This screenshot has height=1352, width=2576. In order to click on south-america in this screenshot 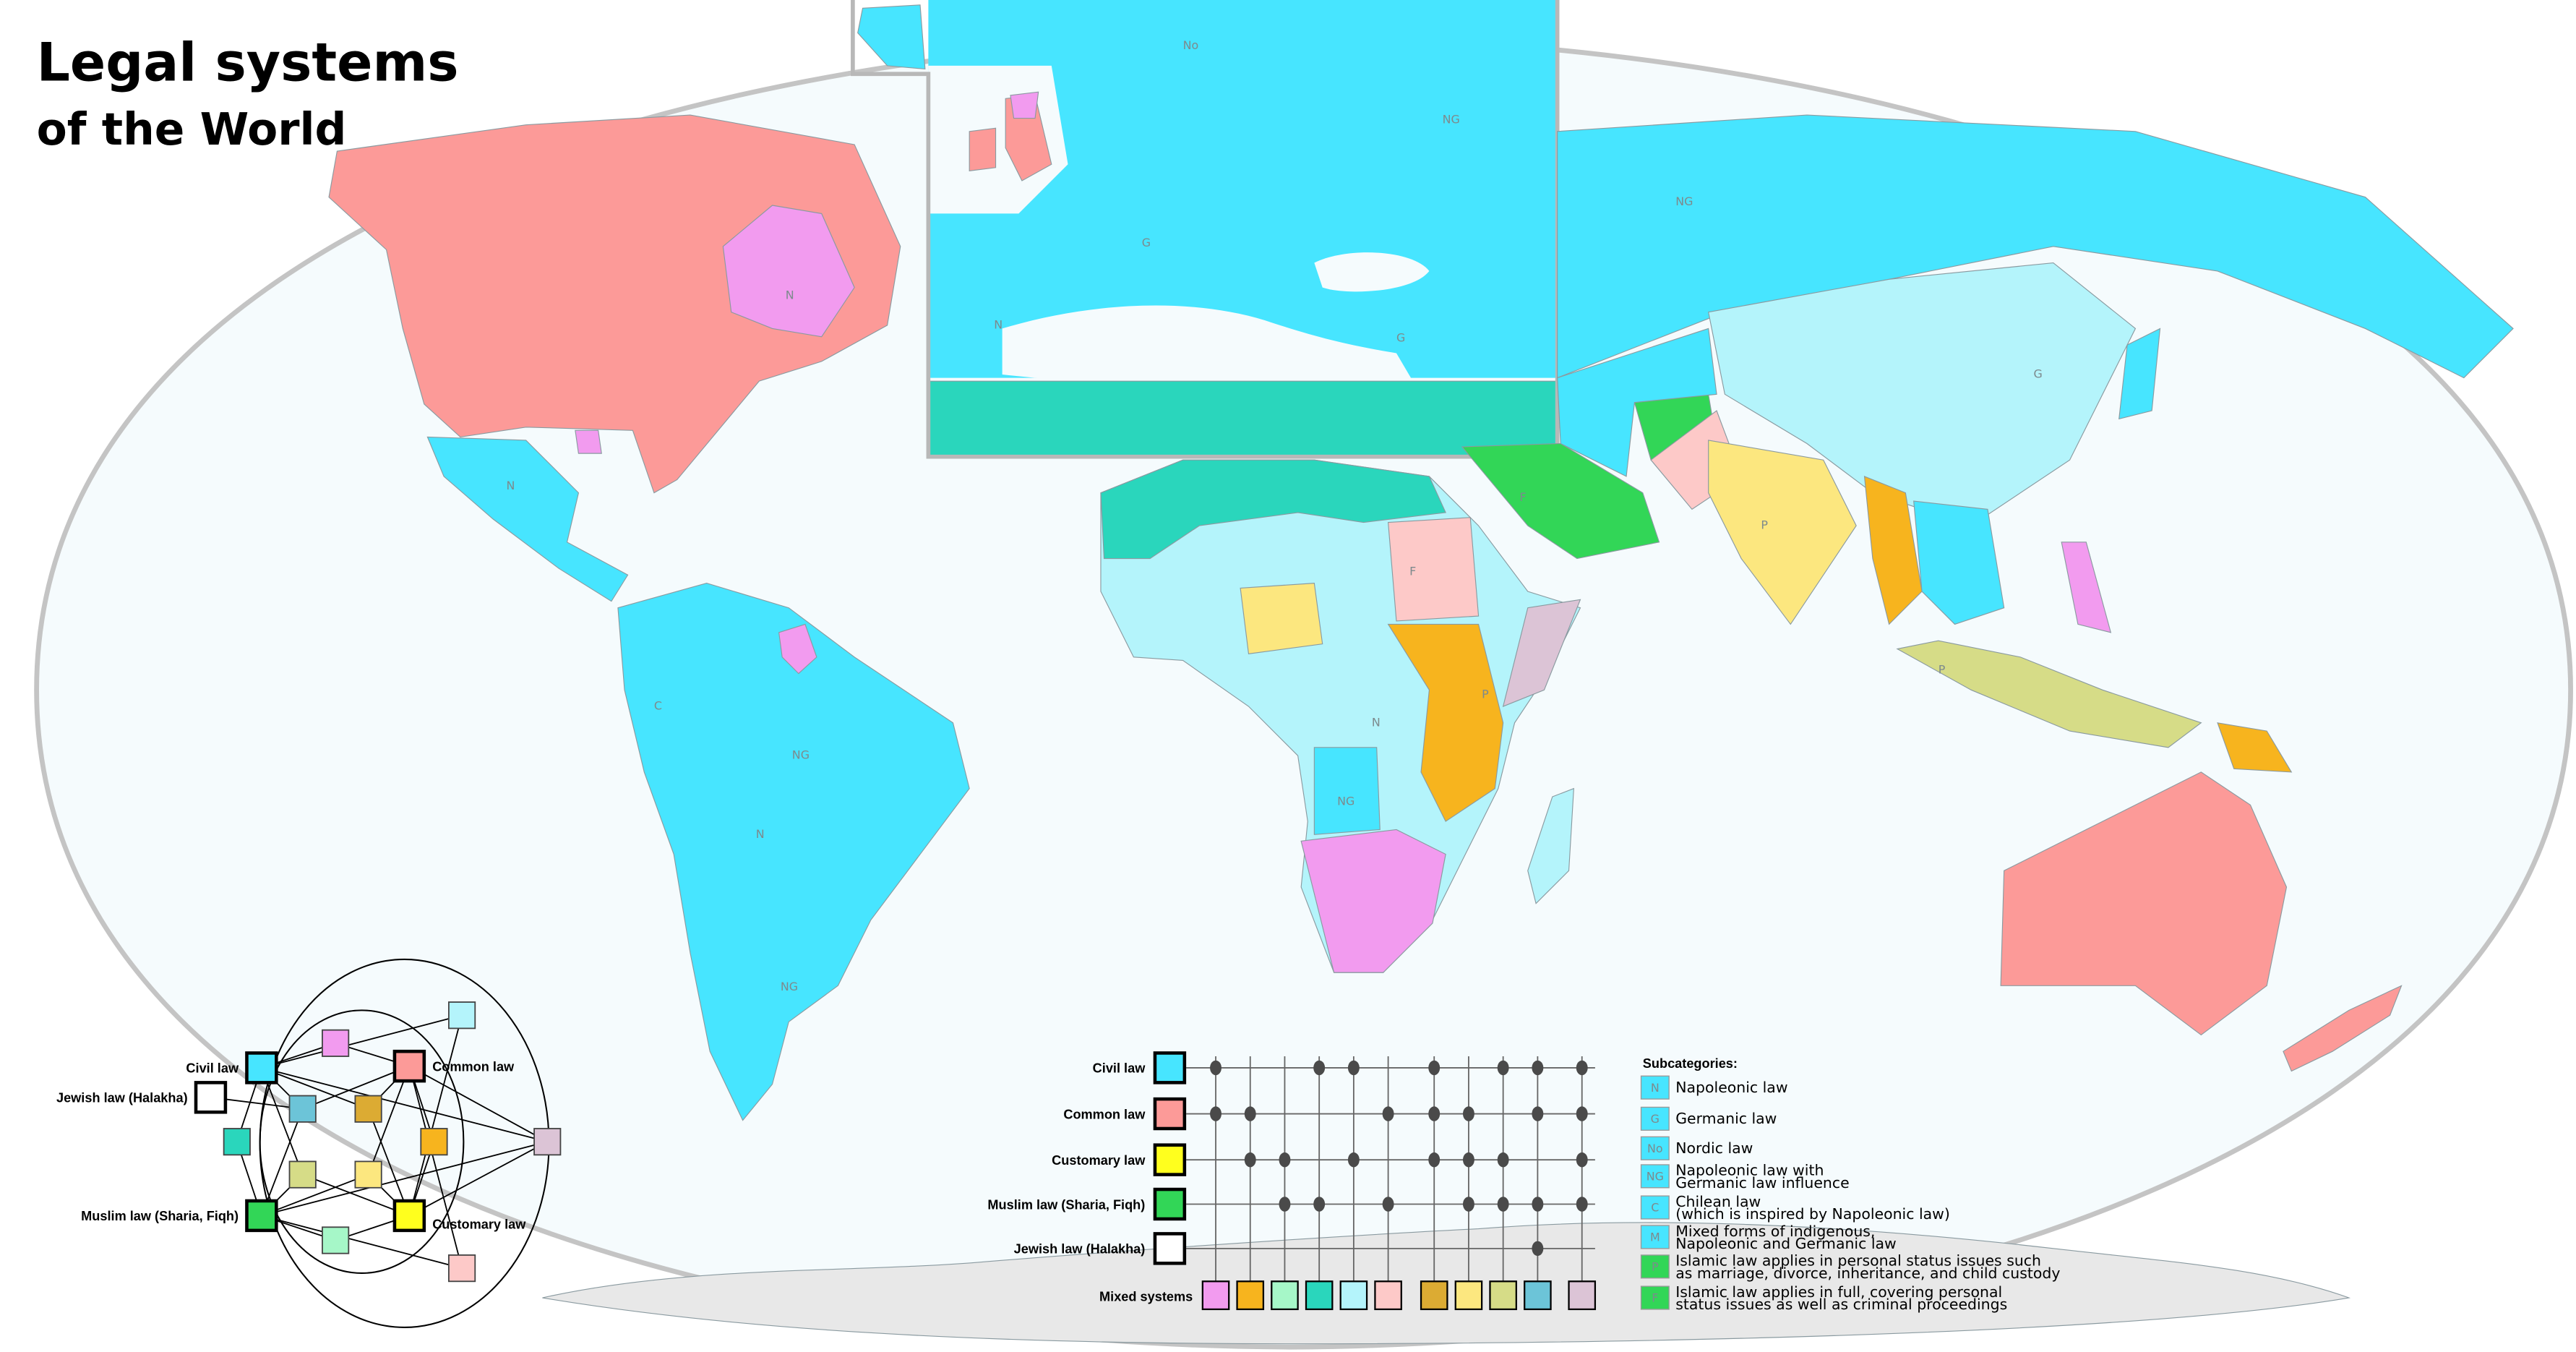, I will do `click(794, 852)`.